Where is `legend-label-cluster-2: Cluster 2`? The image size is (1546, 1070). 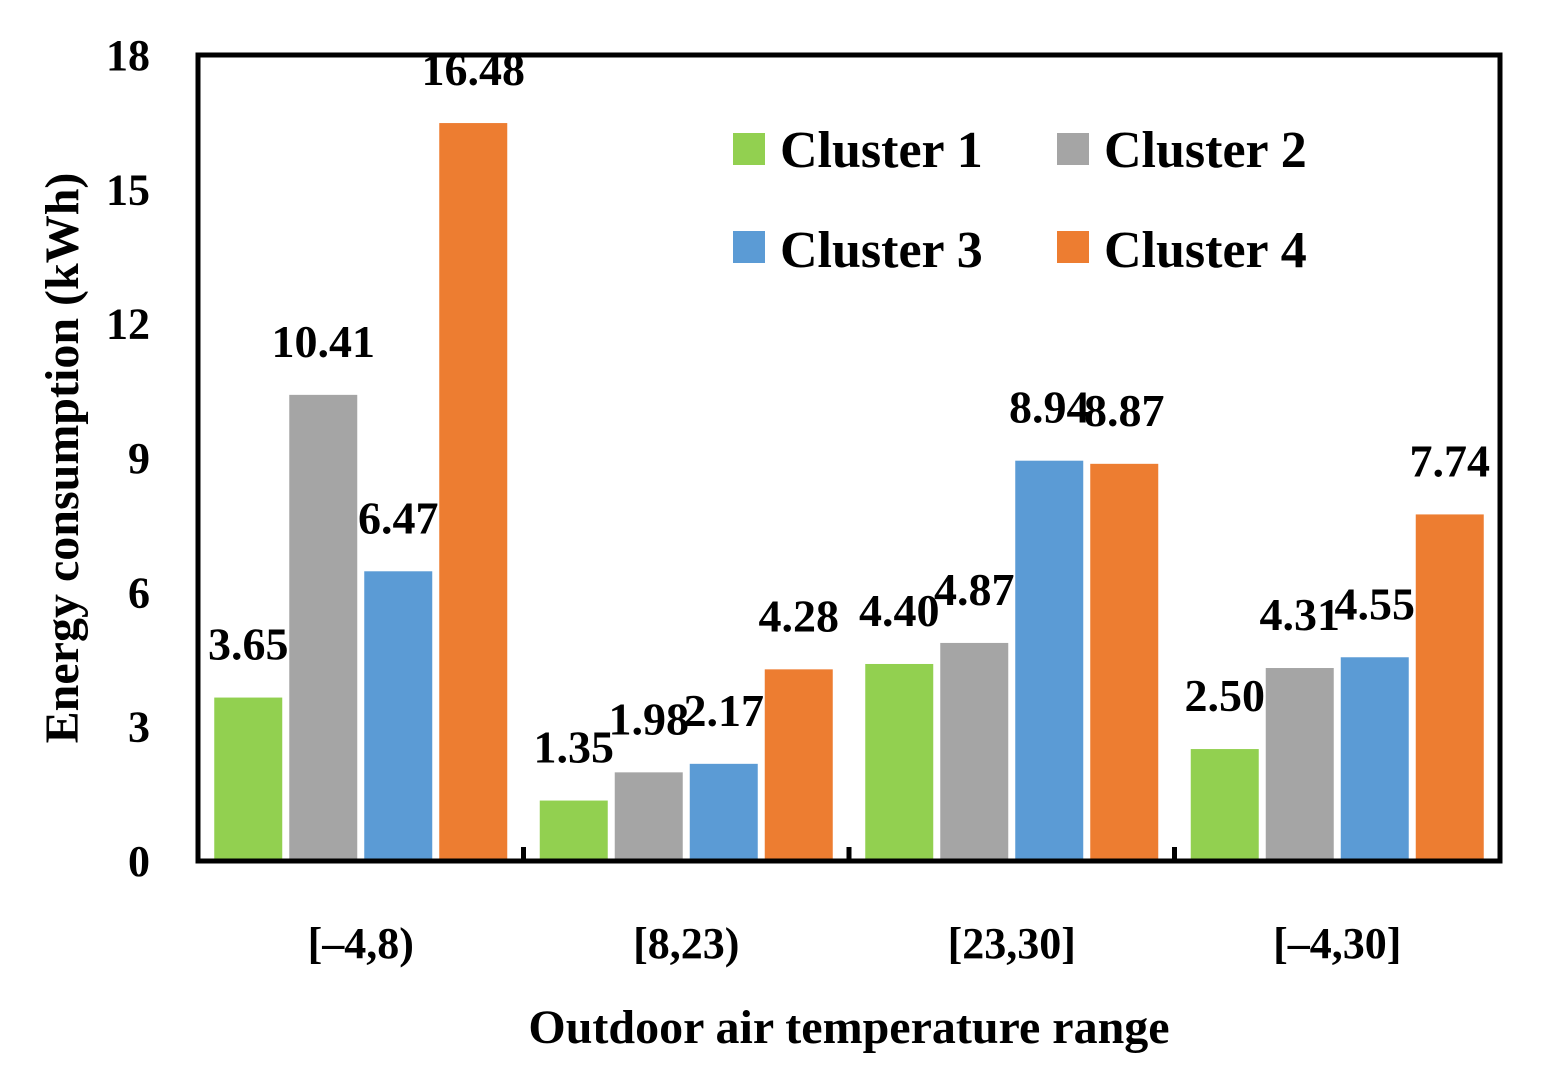
legend-label-cluster-2: Cluster 2 is located at coordinates (1205, 150).